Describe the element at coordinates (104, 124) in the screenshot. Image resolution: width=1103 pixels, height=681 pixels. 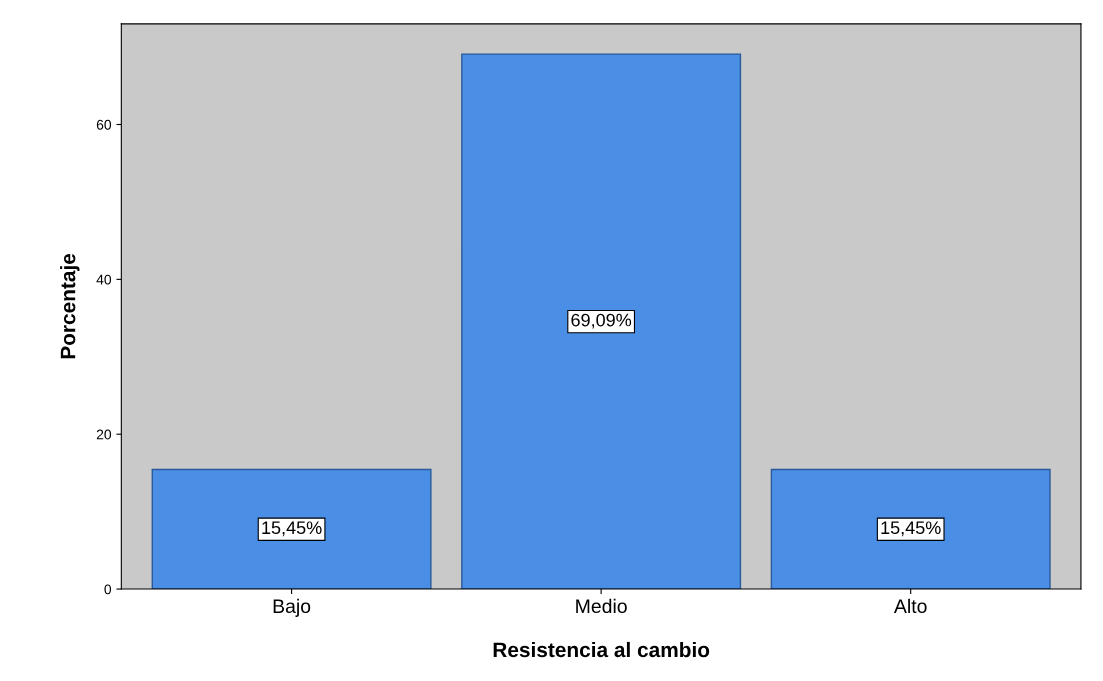
I see `y-tick-label: 60` at that location.